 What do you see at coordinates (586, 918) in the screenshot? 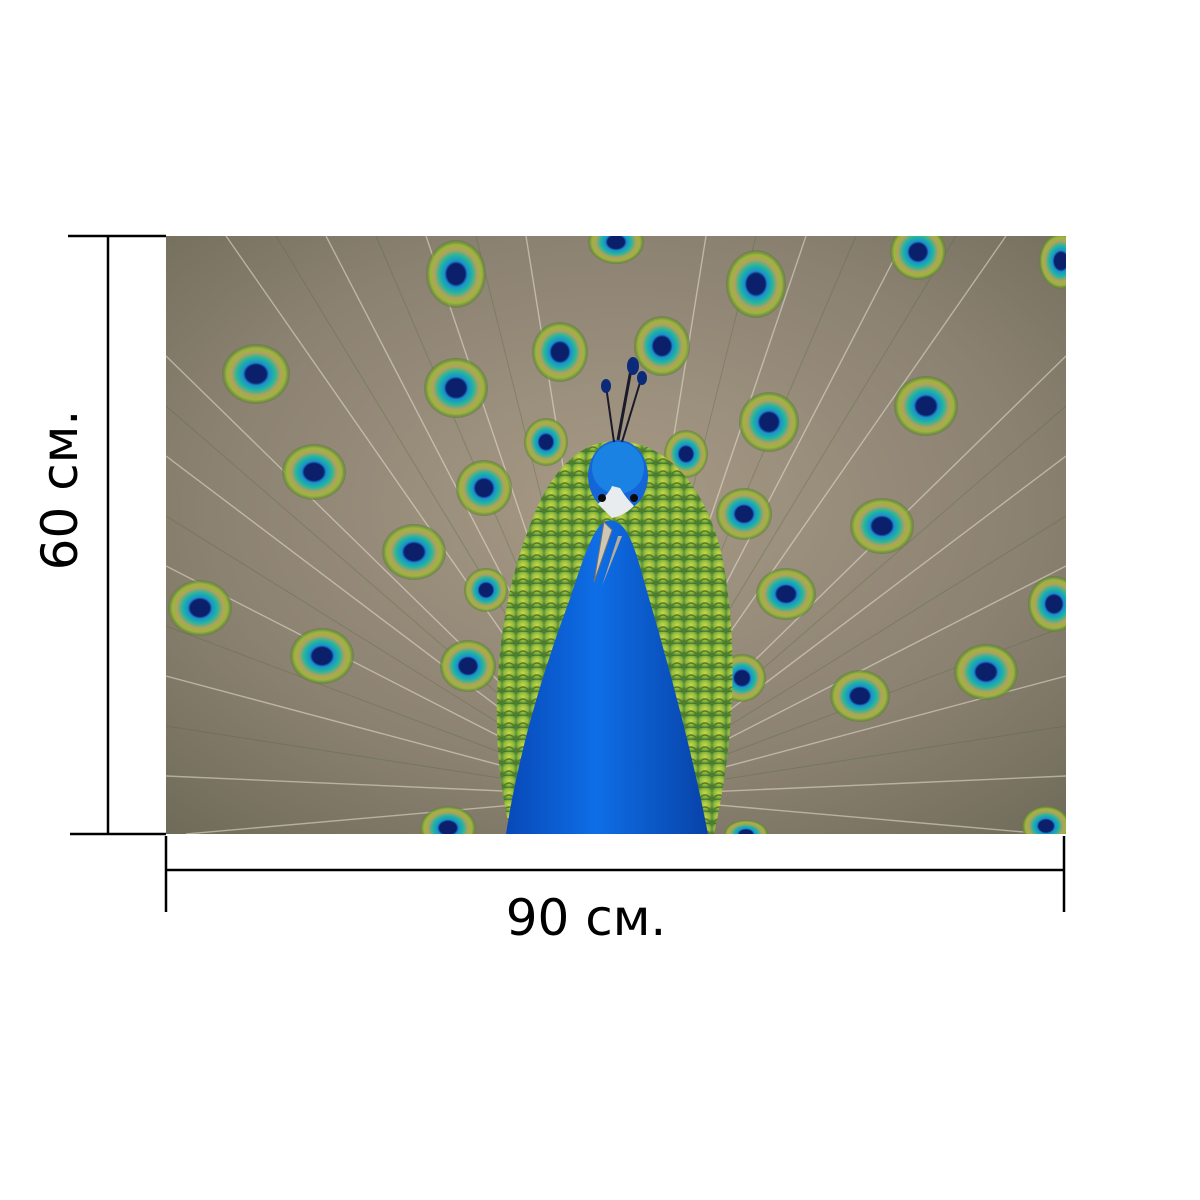
I see `width-label: 90 см.` at bounding box center [586, 918].